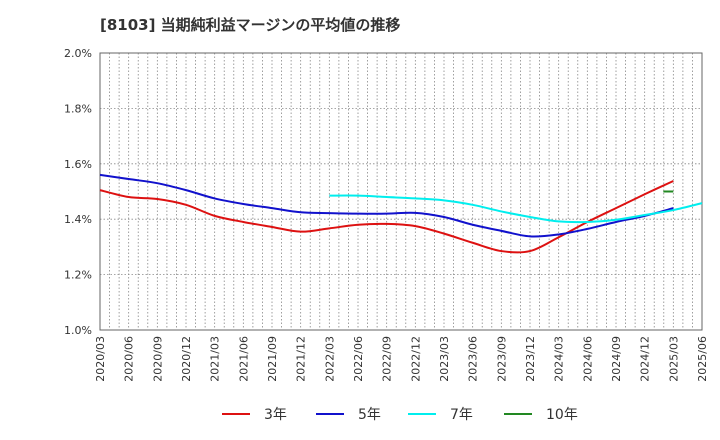  I want to click on x-tick-label: 2024/06, so click(587, 359).